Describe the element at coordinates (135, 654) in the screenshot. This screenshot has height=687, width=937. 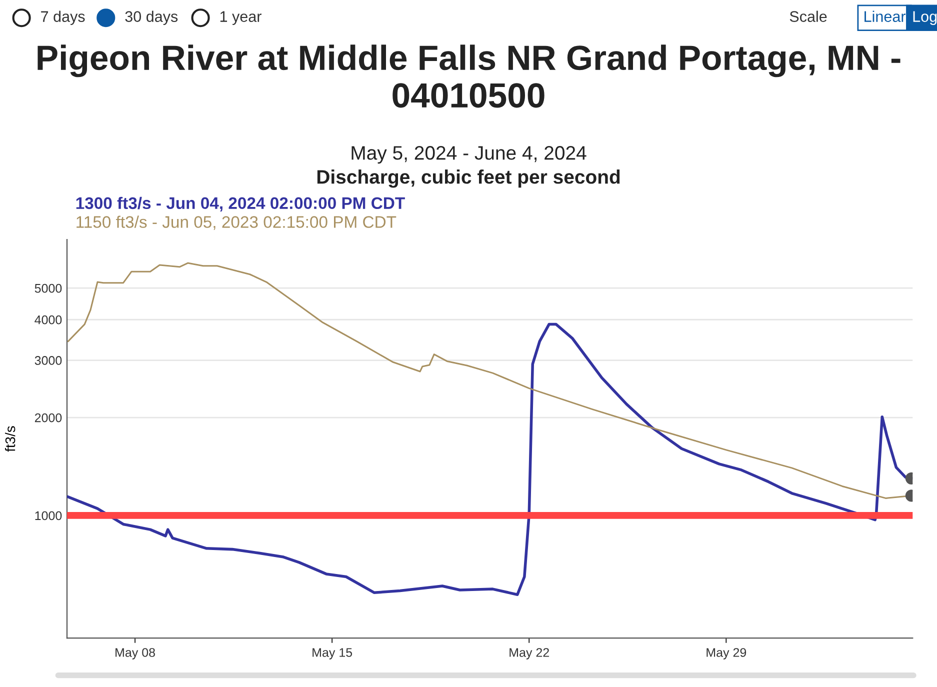
I see `x-tick-label: May 08` at that location.